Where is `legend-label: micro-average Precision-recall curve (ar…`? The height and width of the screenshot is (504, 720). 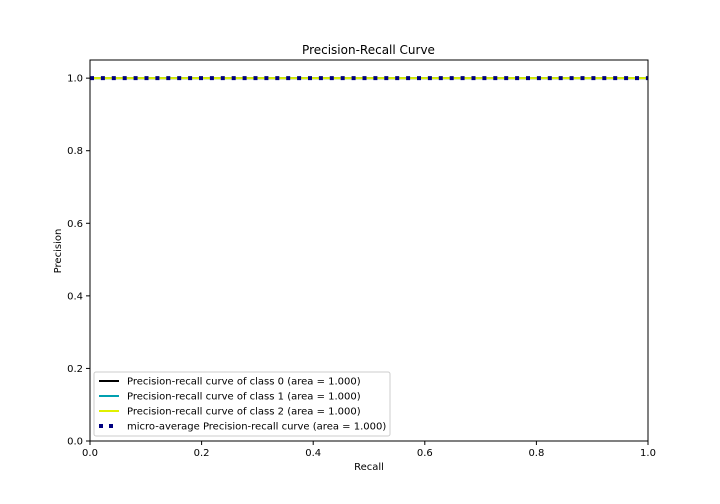
legend-label: micro-average Precision-recall curve (ar… is located at coordinates (256, 427).